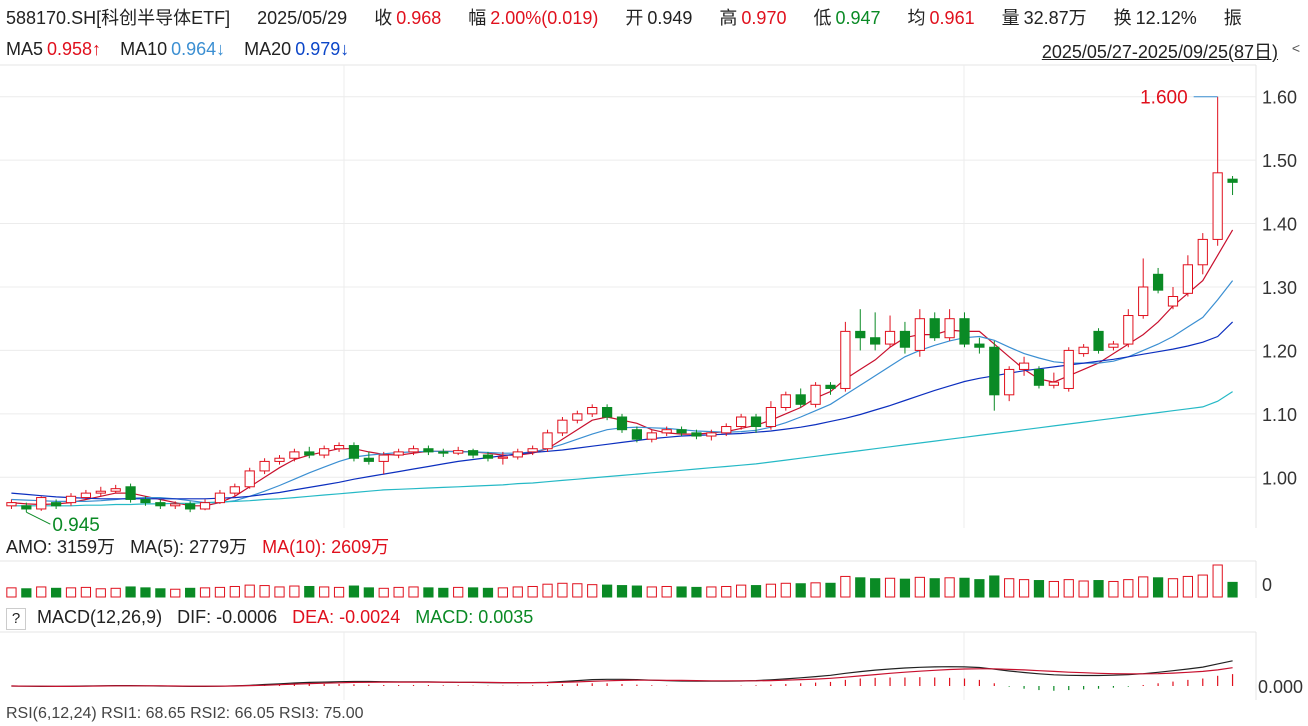 This screenshot has height=726, width=1308. I want to click on low-label: 低, so click(822, 18).